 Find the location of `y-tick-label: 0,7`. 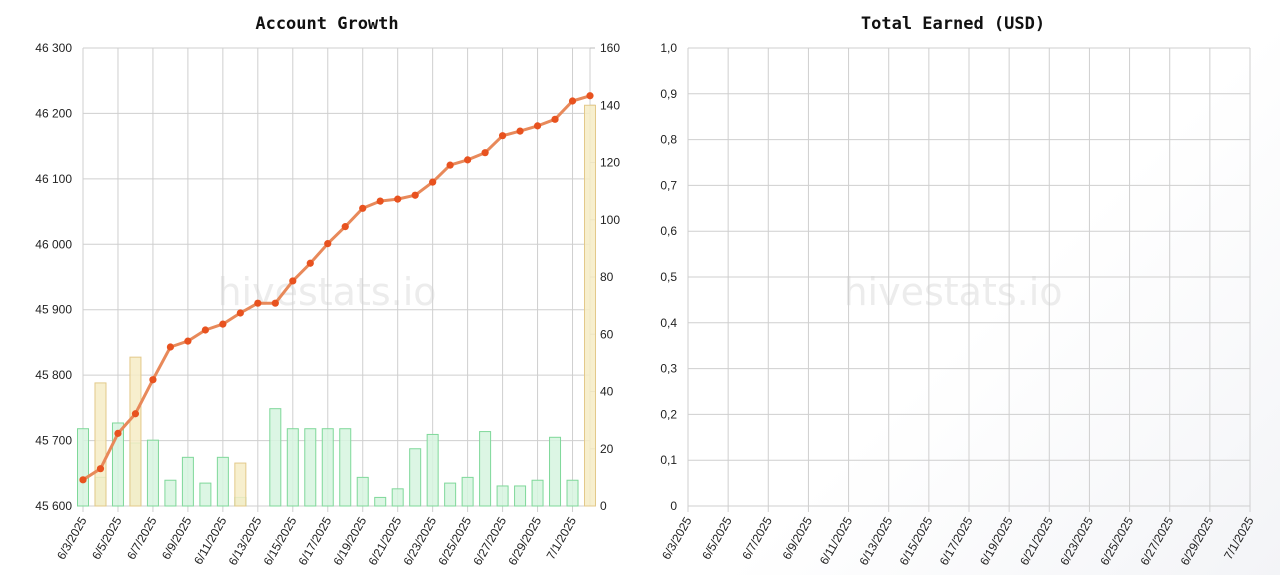

y-tick-label: 0,7 is located at coordinates (668, 185).